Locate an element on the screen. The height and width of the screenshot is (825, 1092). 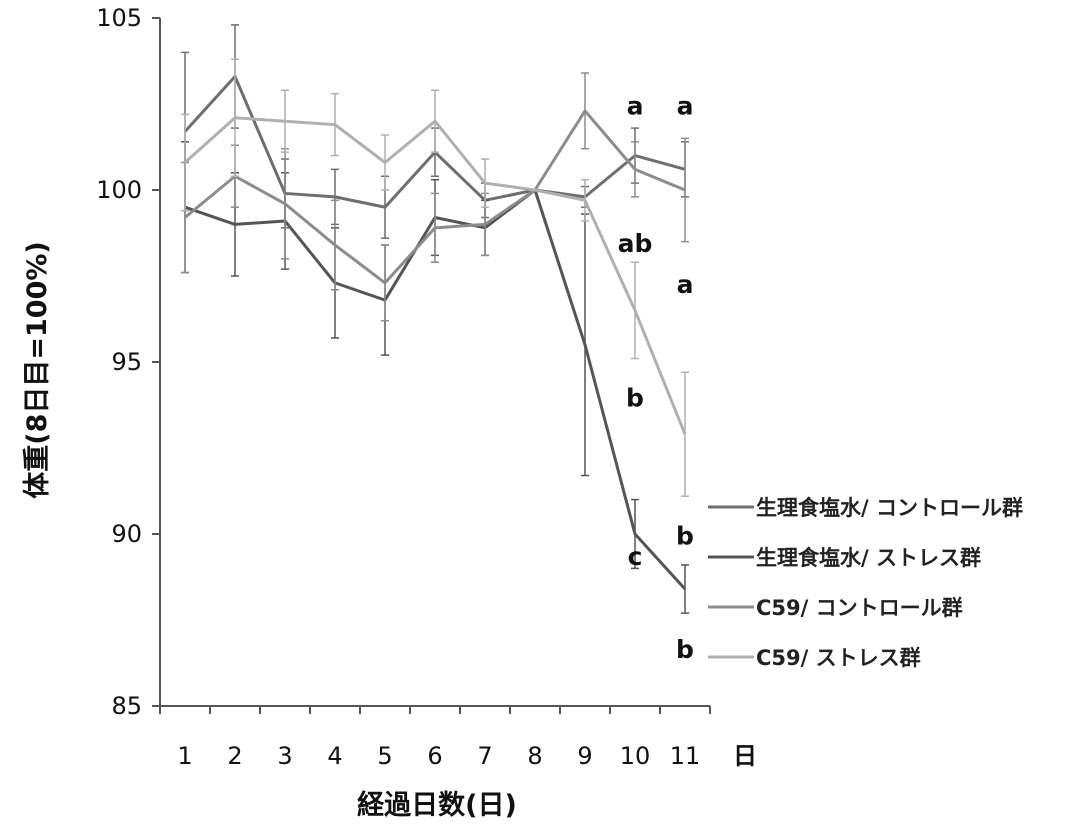
y-tick-label: 90 is located at coordinates (126, 534).